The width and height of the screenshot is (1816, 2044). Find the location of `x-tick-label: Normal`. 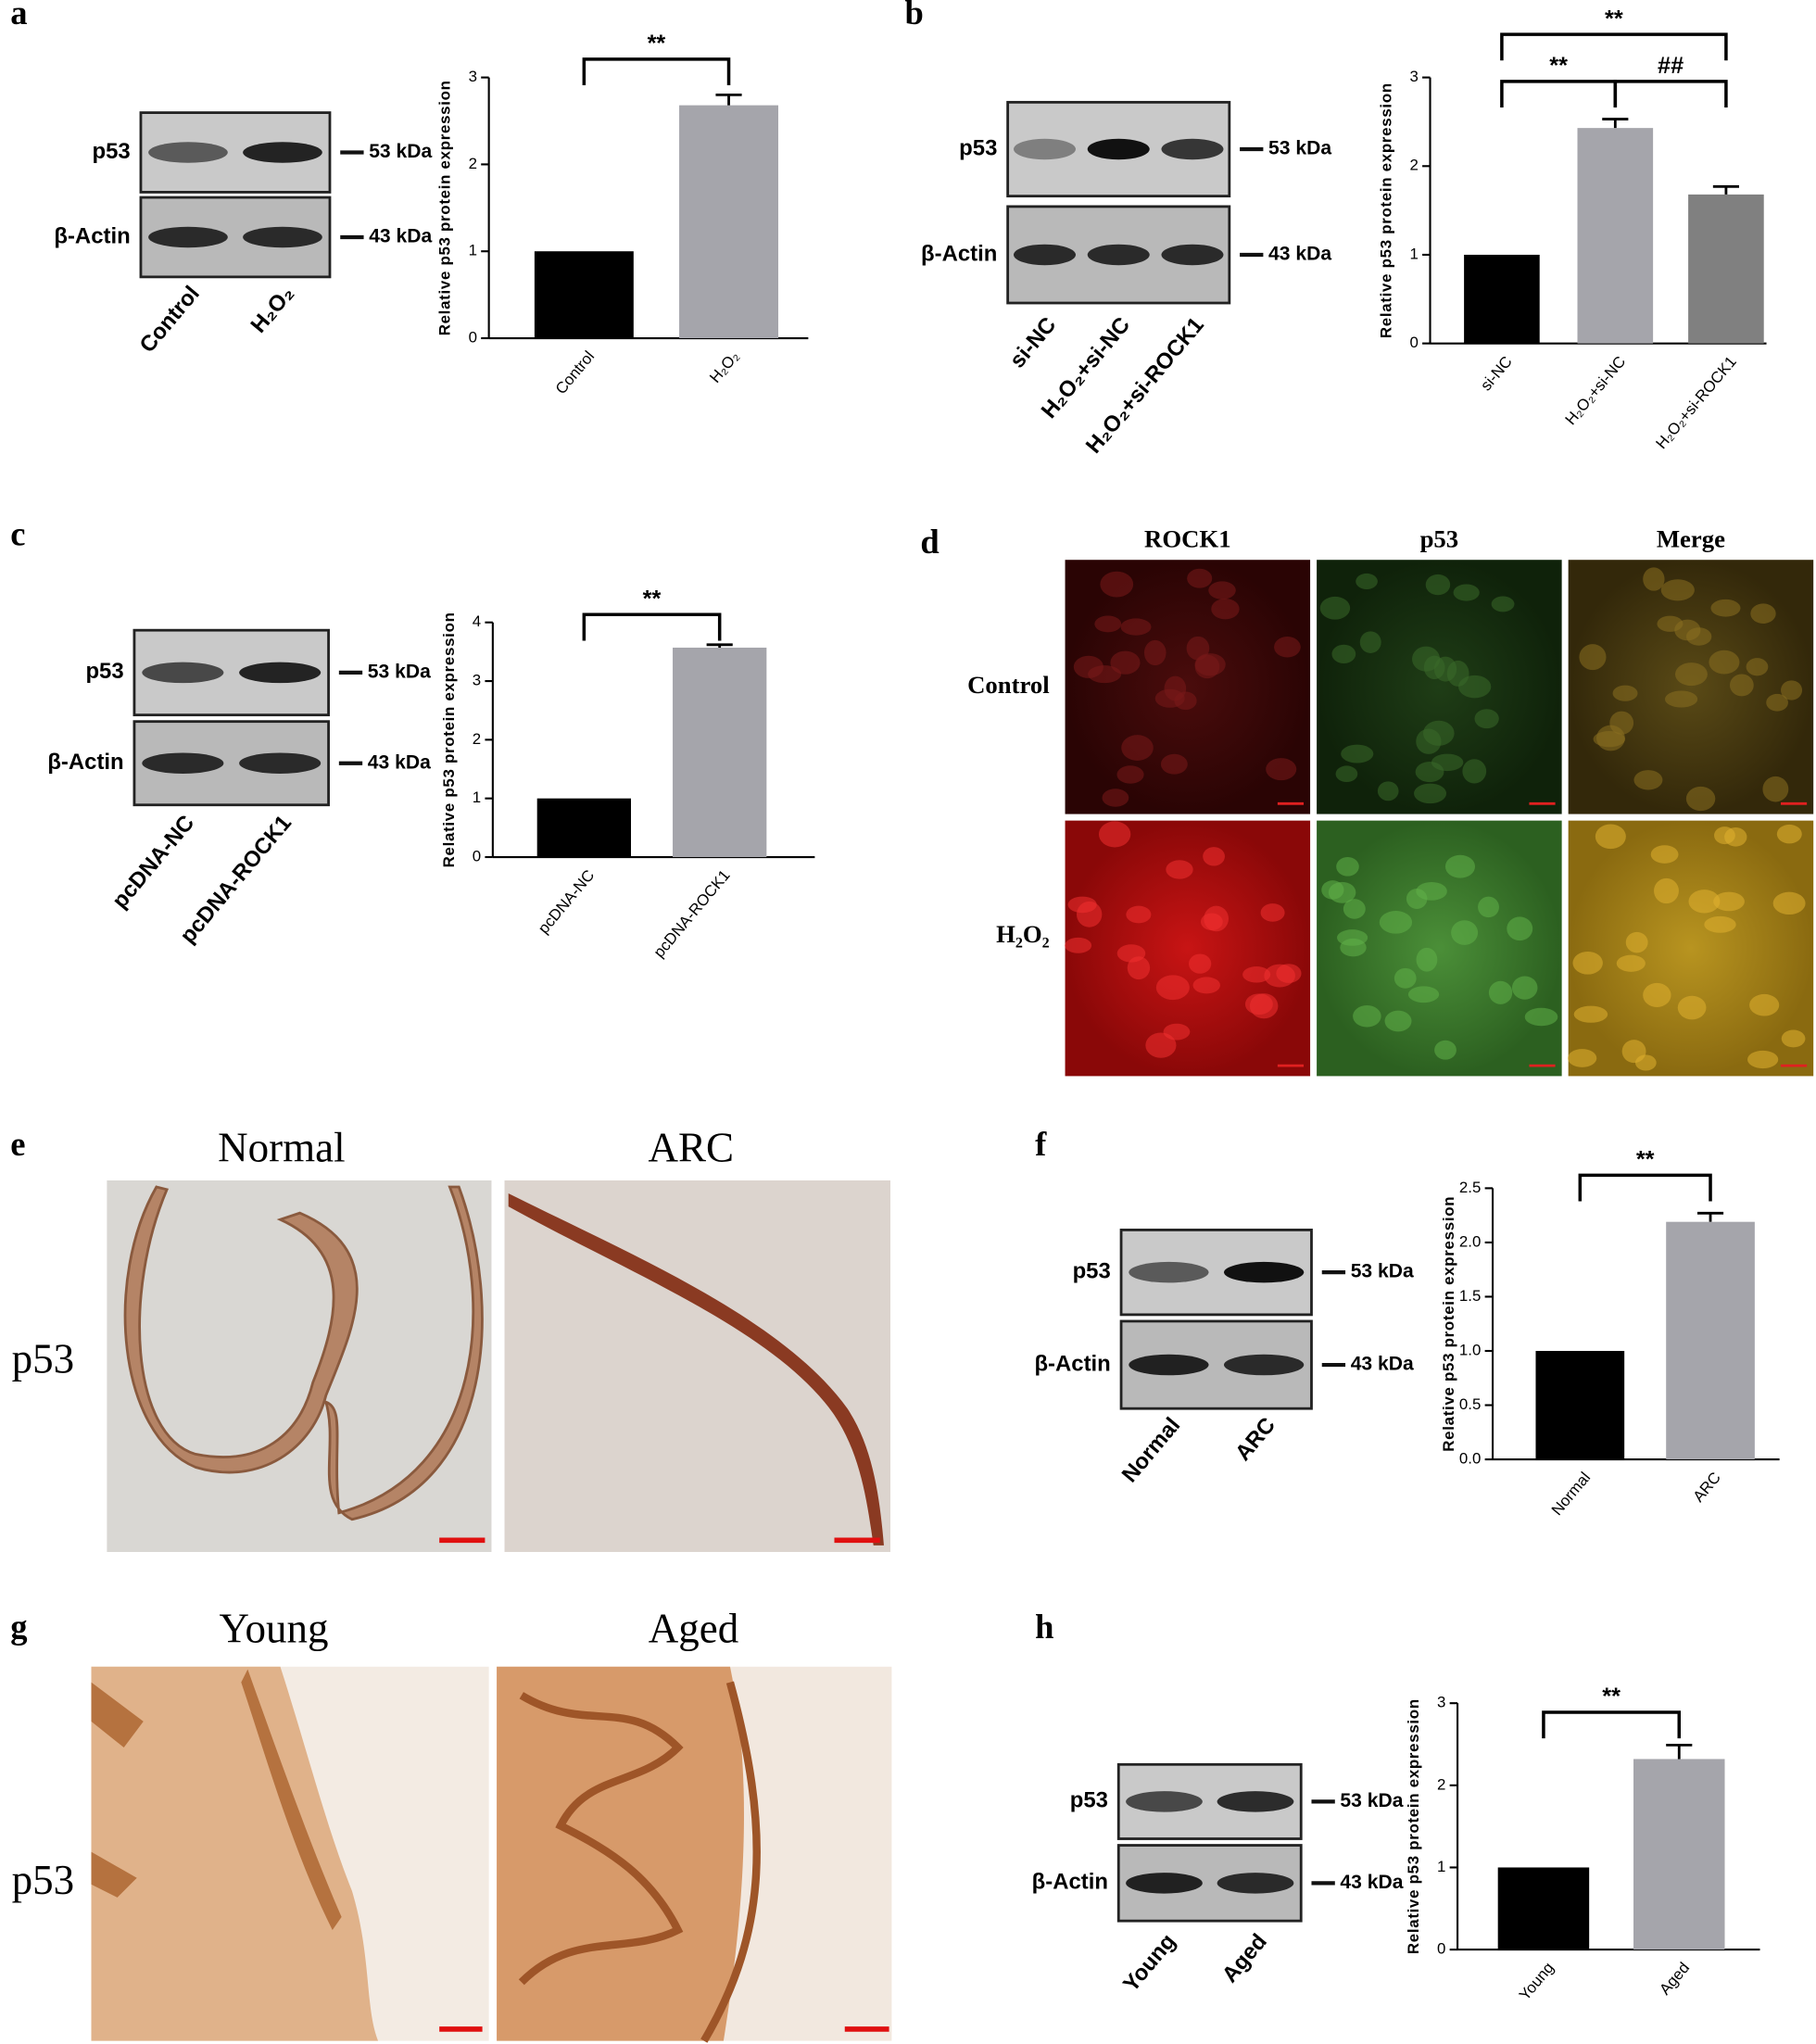

x-tick-label: Normal is located at coordinates (1571, 1494).